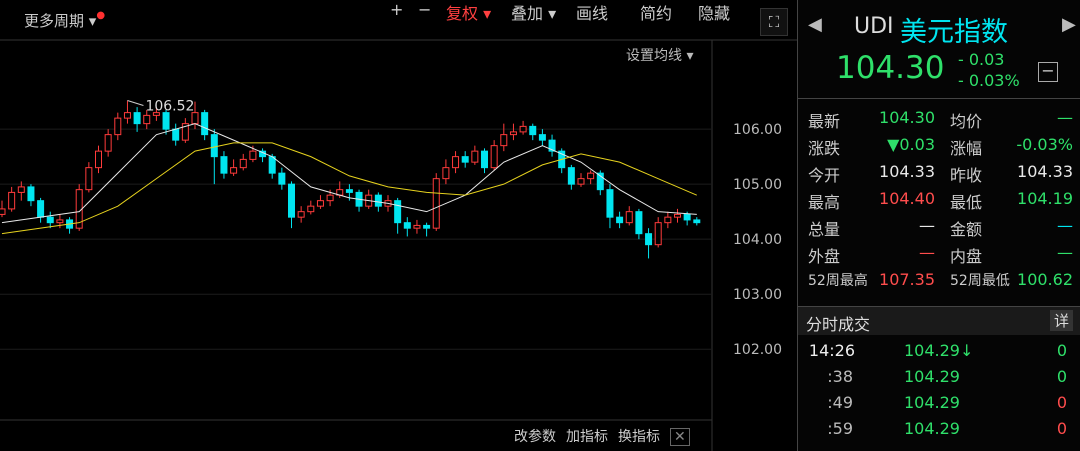 This screenshot has width=1080, height=451. What do you see at coordinates (831, 350) in the screenshot?
I see `trade-time: 14:26` at bounding box center [831, 350].